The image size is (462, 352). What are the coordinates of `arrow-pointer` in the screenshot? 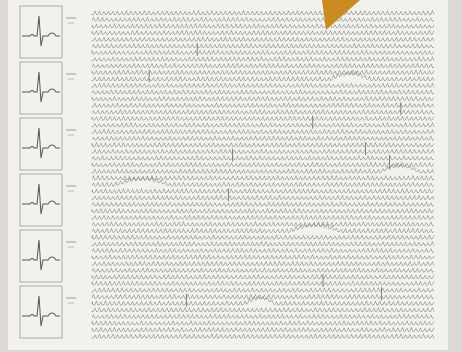 It's located at (341, 15).